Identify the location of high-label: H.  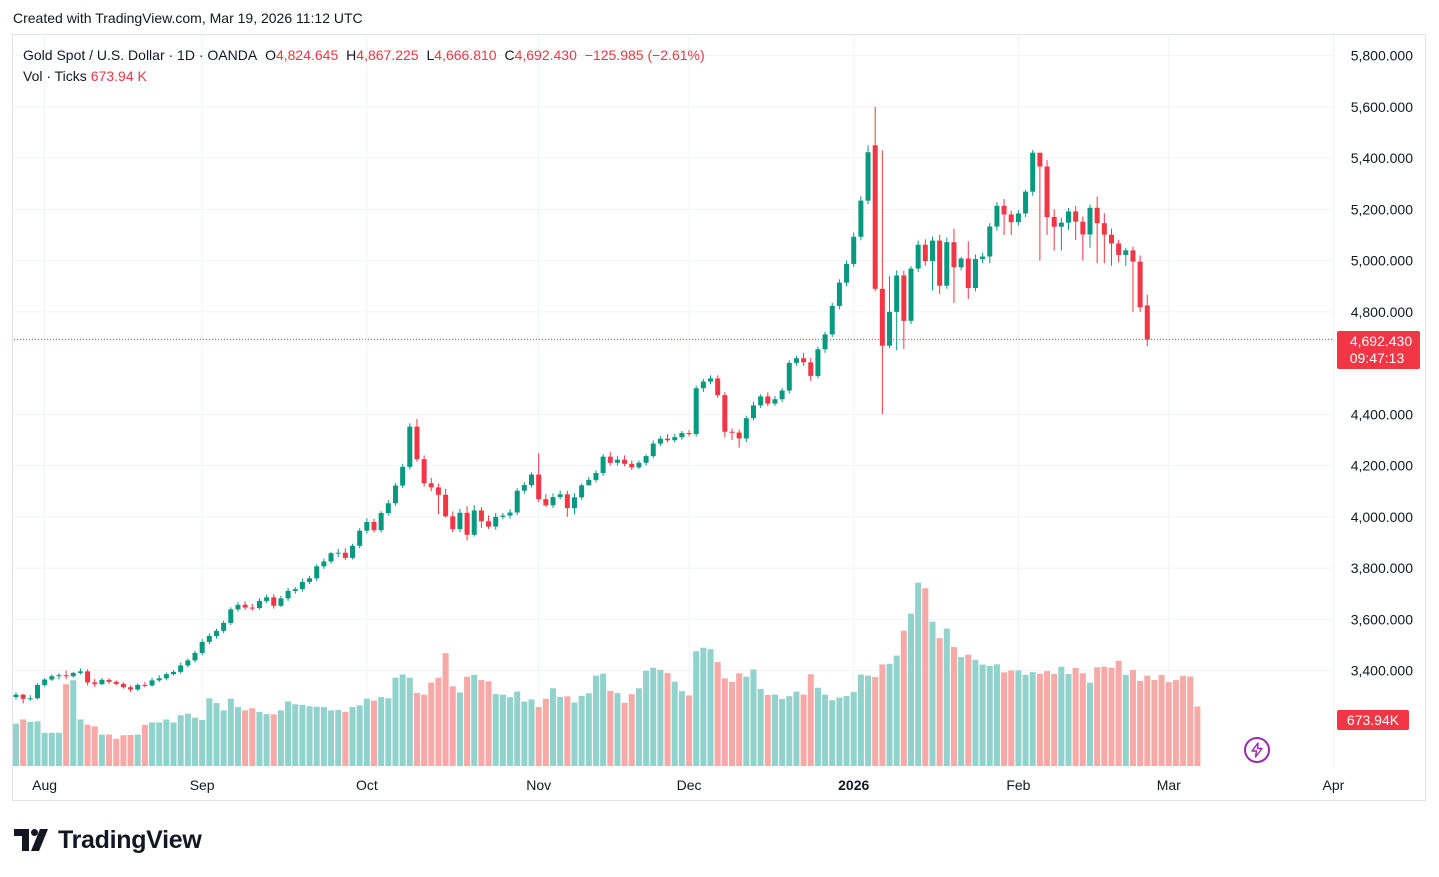
(351, 55).